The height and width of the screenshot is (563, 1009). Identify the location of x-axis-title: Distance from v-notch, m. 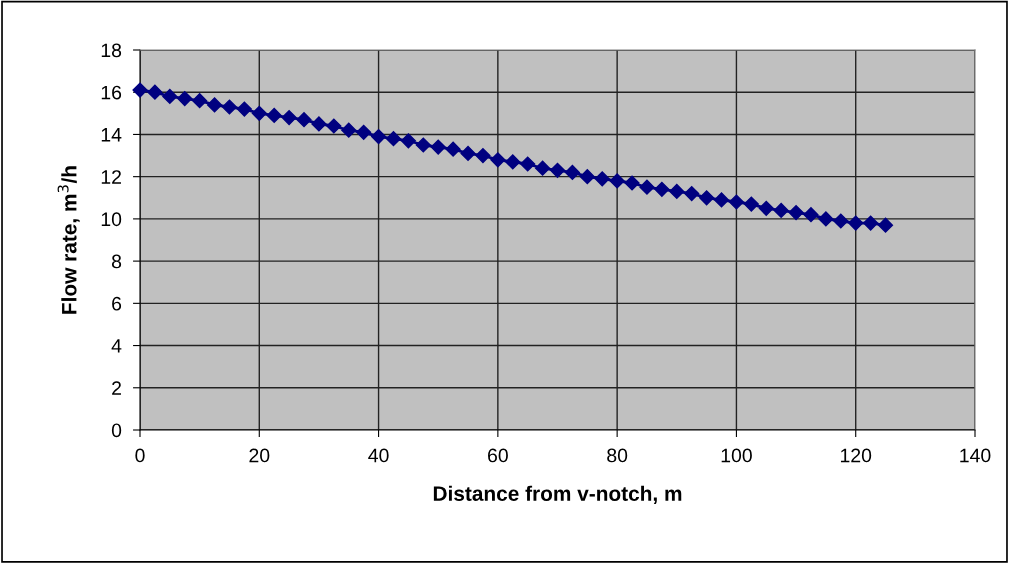
(557, 494).